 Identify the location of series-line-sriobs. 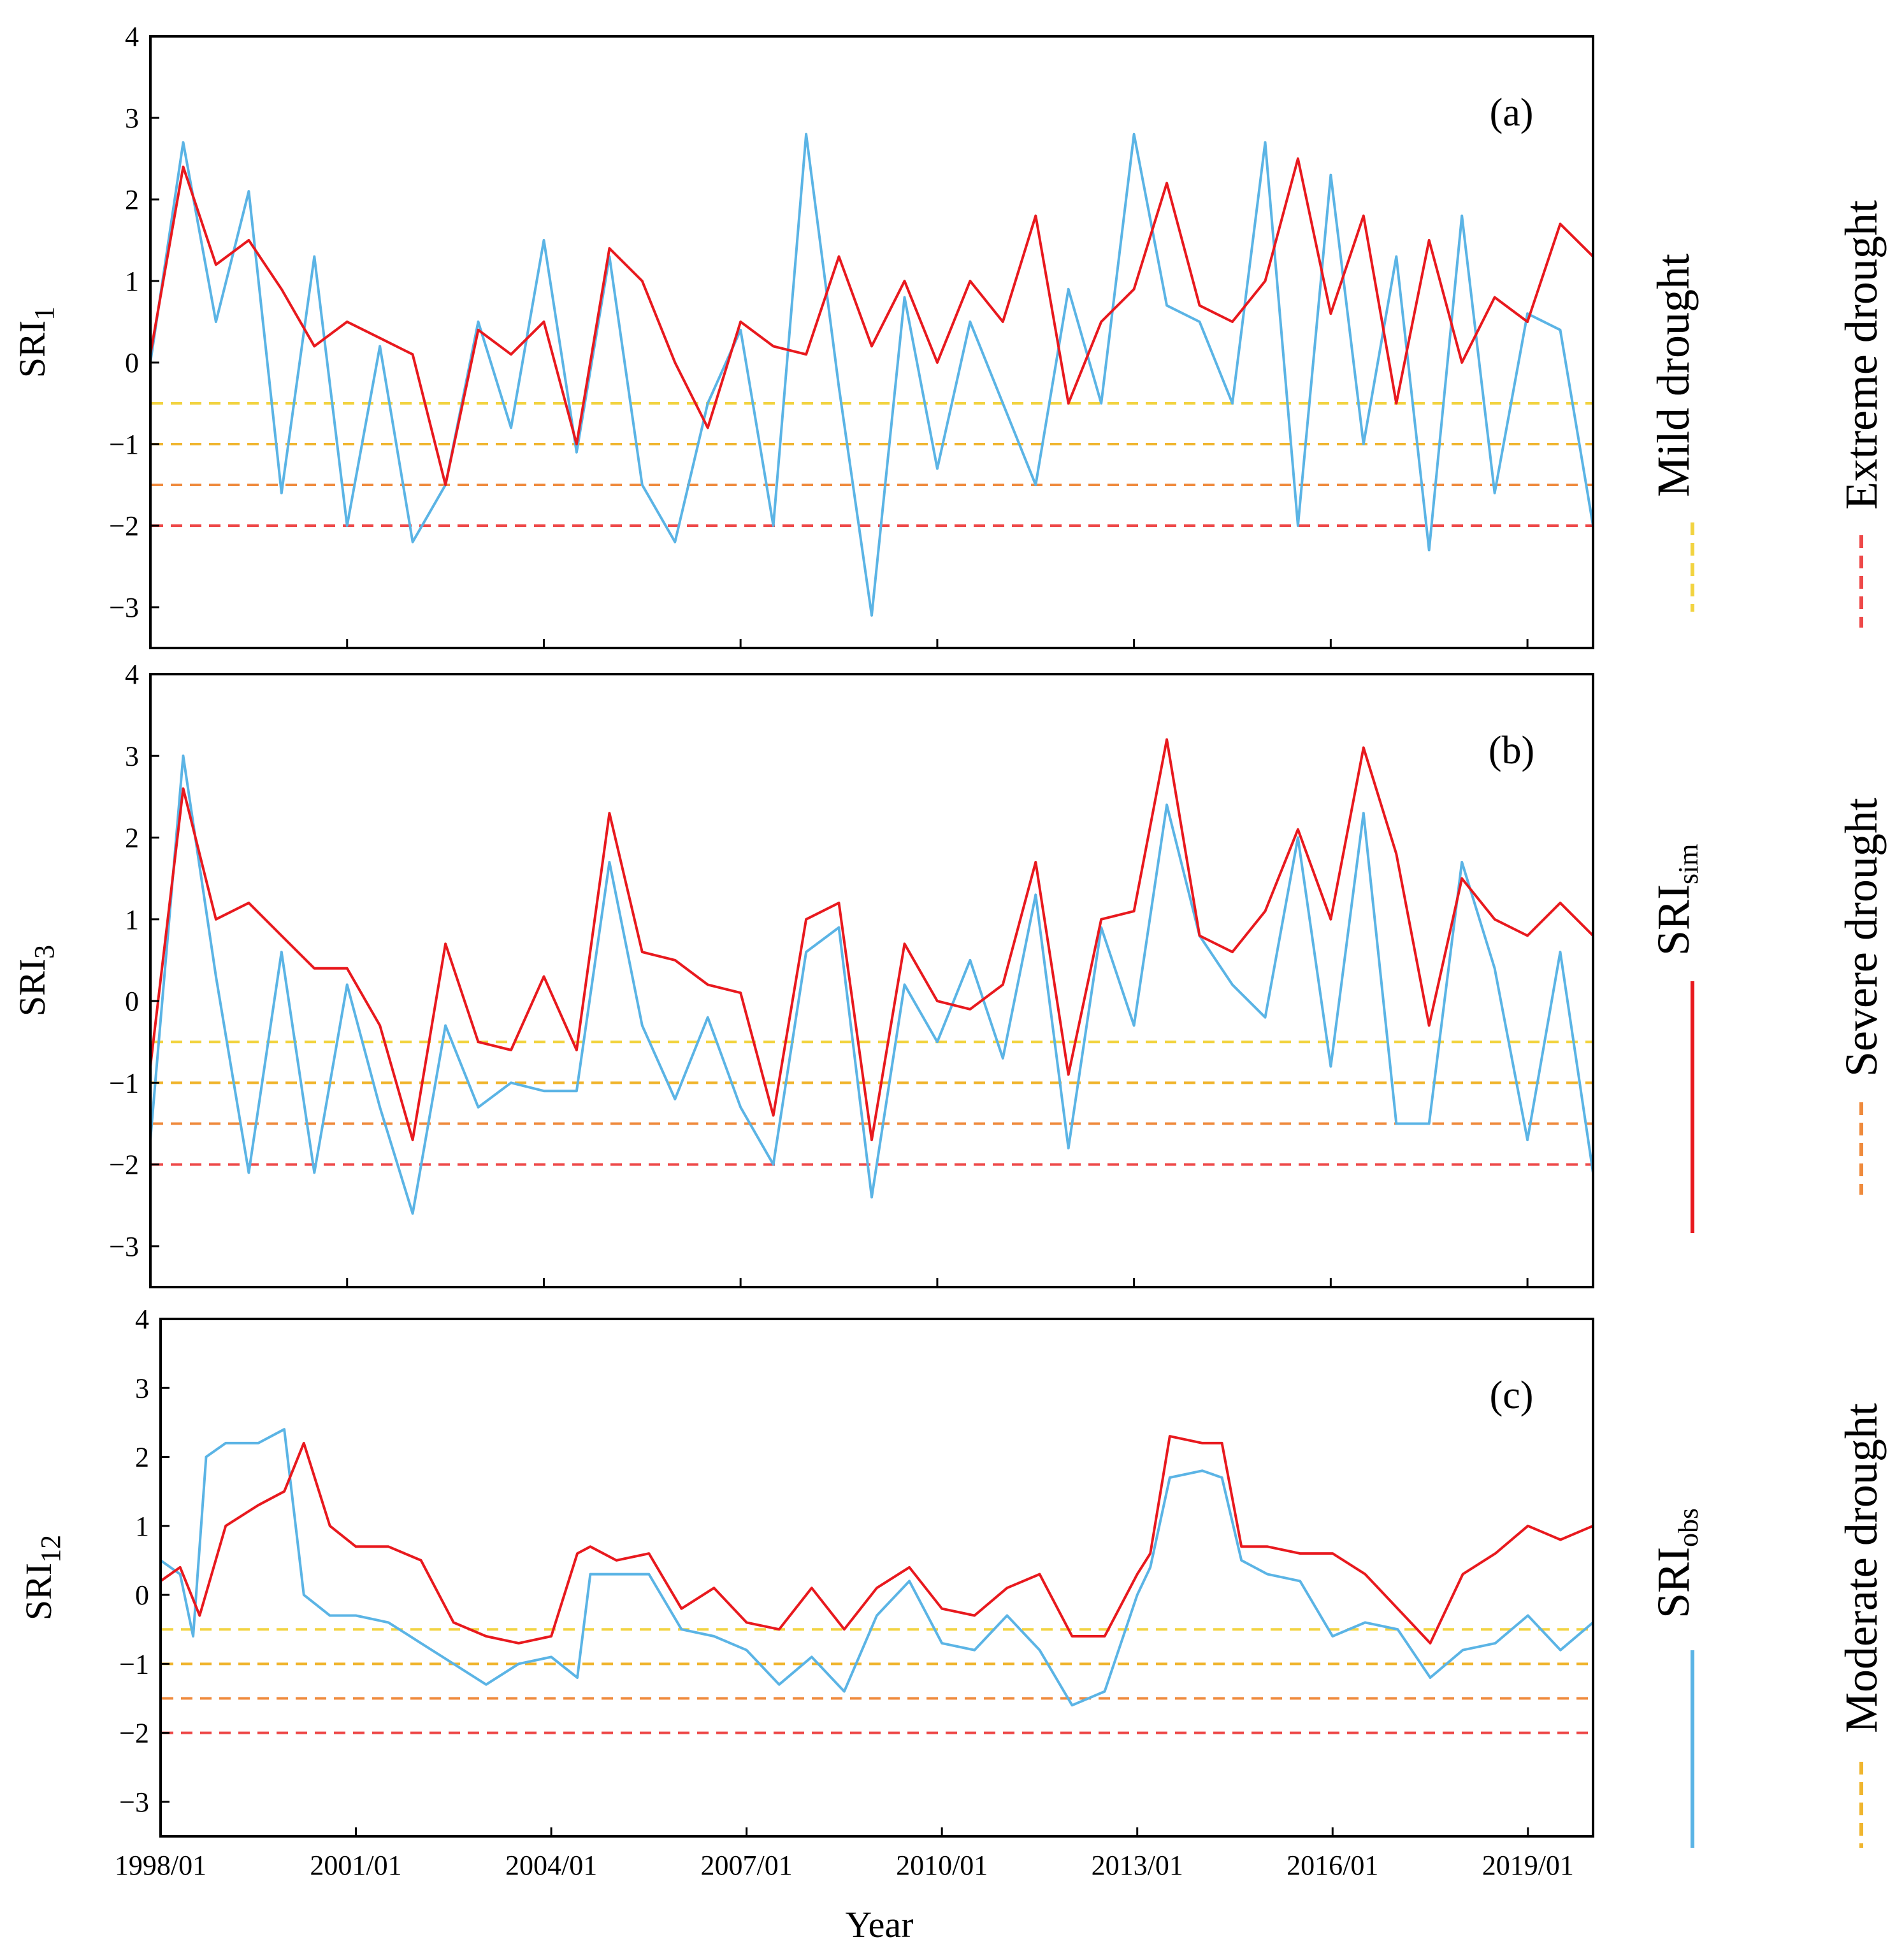
(876, 1567).